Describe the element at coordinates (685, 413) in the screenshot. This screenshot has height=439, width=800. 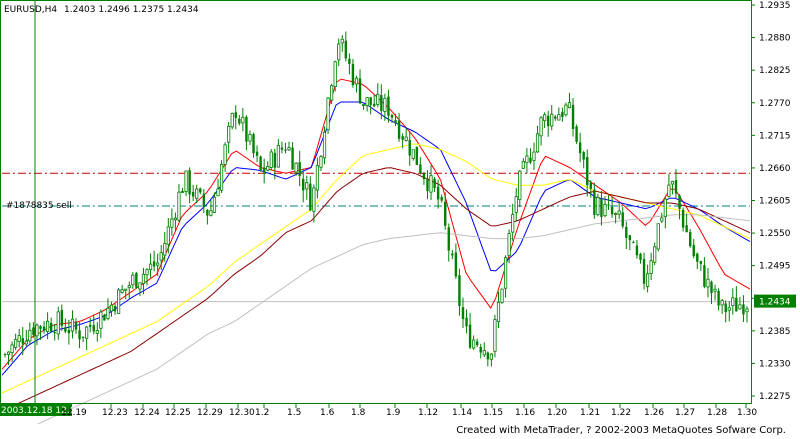
I see `time-tick-label: 1.27` at that location.